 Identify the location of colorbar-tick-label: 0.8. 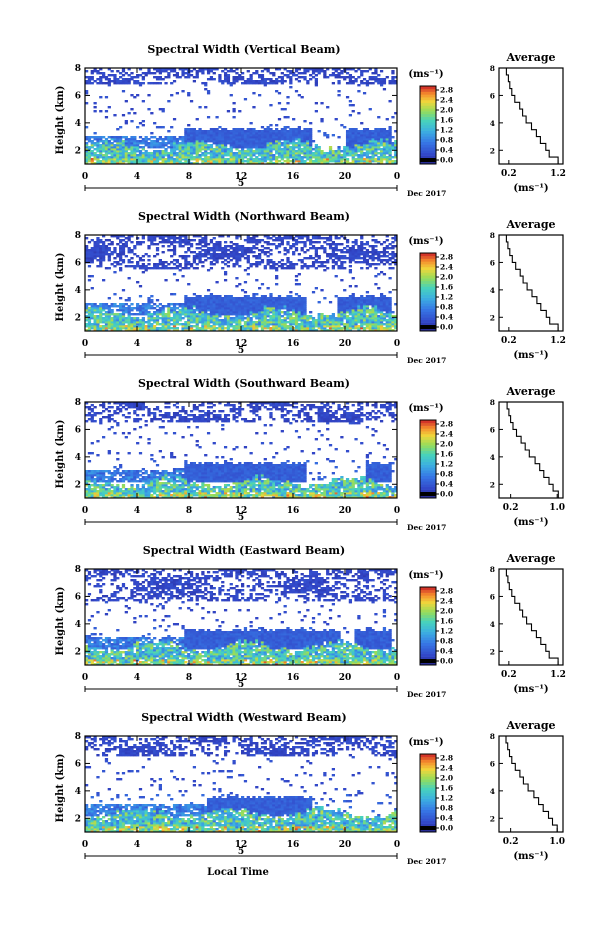
(446, 140).